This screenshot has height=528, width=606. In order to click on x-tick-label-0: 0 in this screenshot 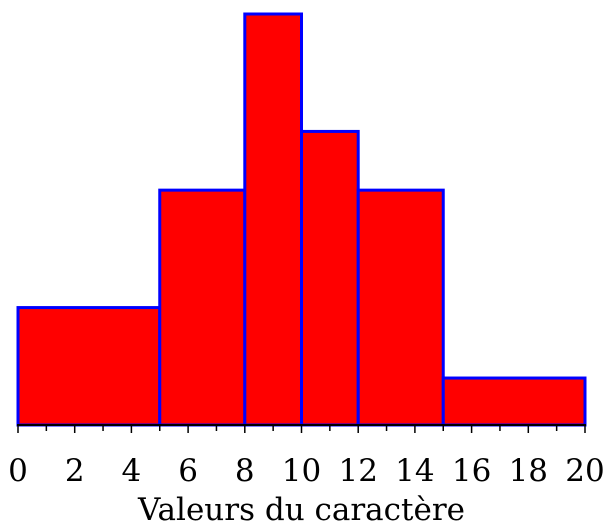, I will do `click(18, 471)`.